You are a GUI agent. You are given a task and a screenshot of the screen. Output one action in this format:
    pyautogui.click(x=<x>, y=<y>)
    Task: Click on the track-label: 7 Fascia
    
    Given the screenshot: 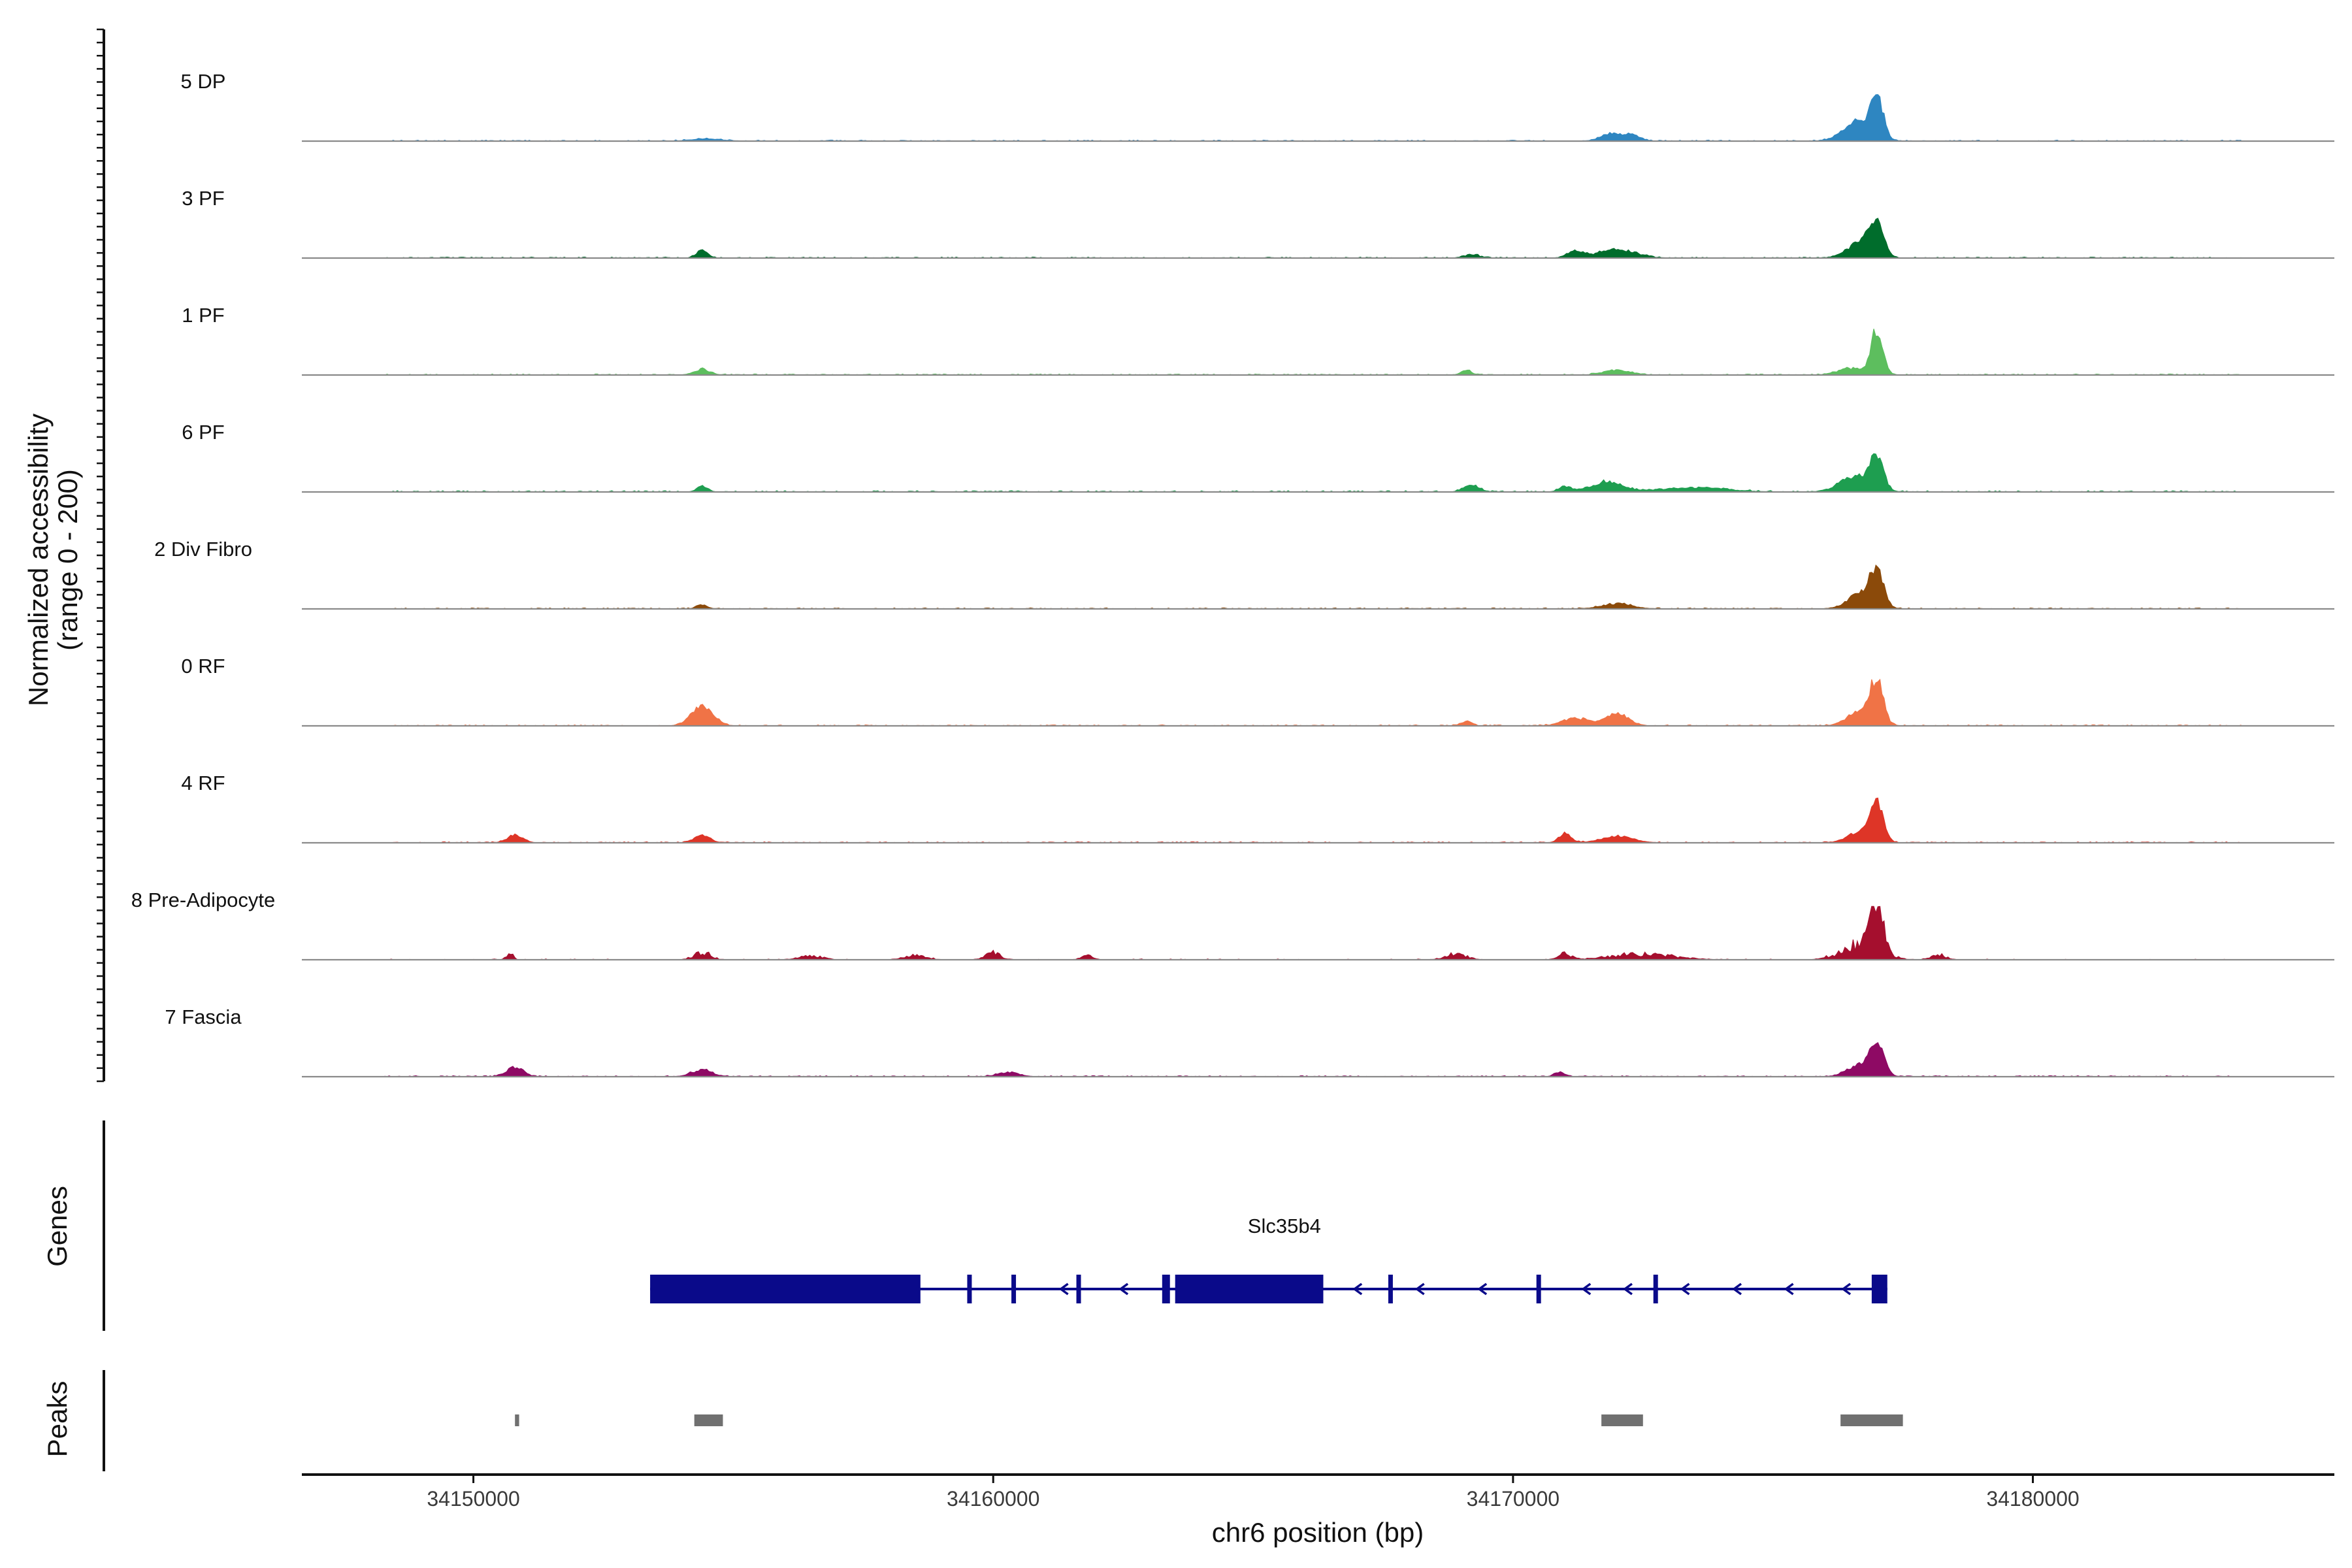 What is the action you would take?
    pyautogui.click(x=203, y=1016)
    